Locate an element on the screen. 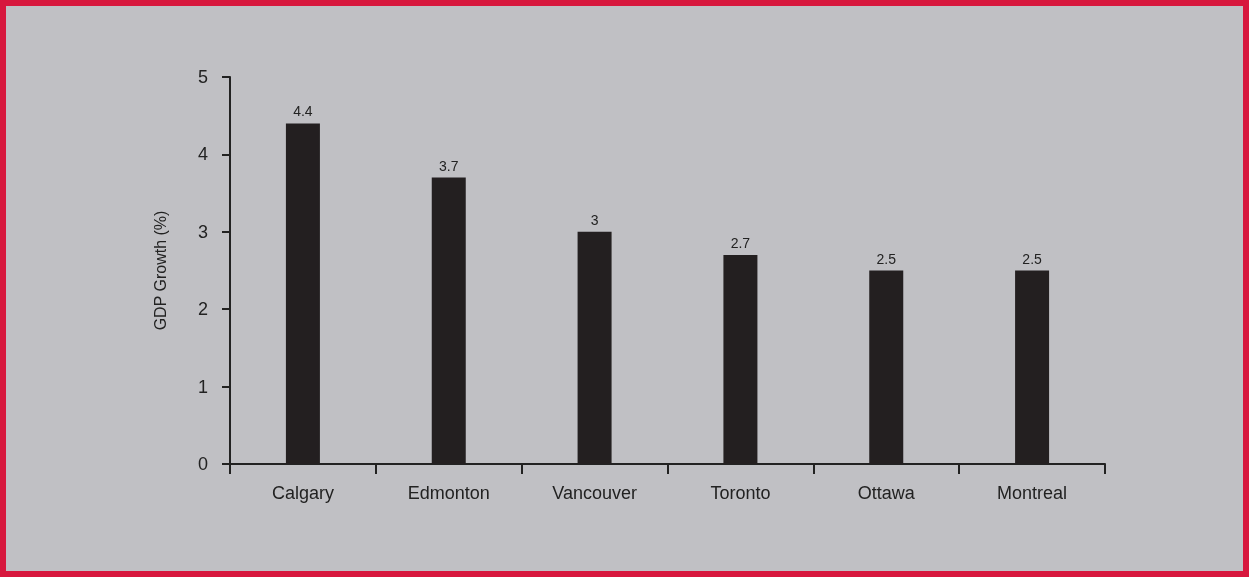 This screenshot has width=1249, height=577. y-tick-label: 1 is located at coordinates (202, 386).